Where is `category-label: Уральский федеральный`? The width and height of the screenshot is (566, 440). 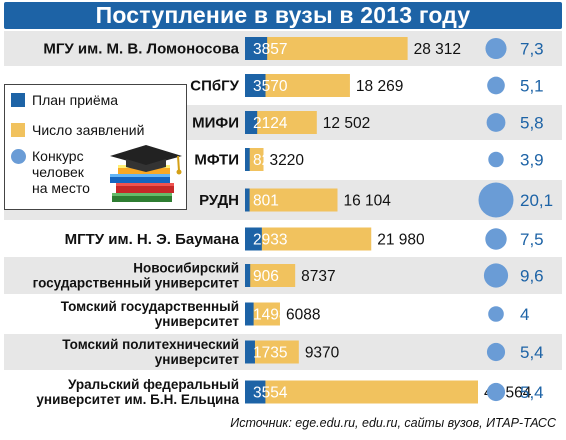 category-label: Уральский федеральный is located at coordinates (153, 384).